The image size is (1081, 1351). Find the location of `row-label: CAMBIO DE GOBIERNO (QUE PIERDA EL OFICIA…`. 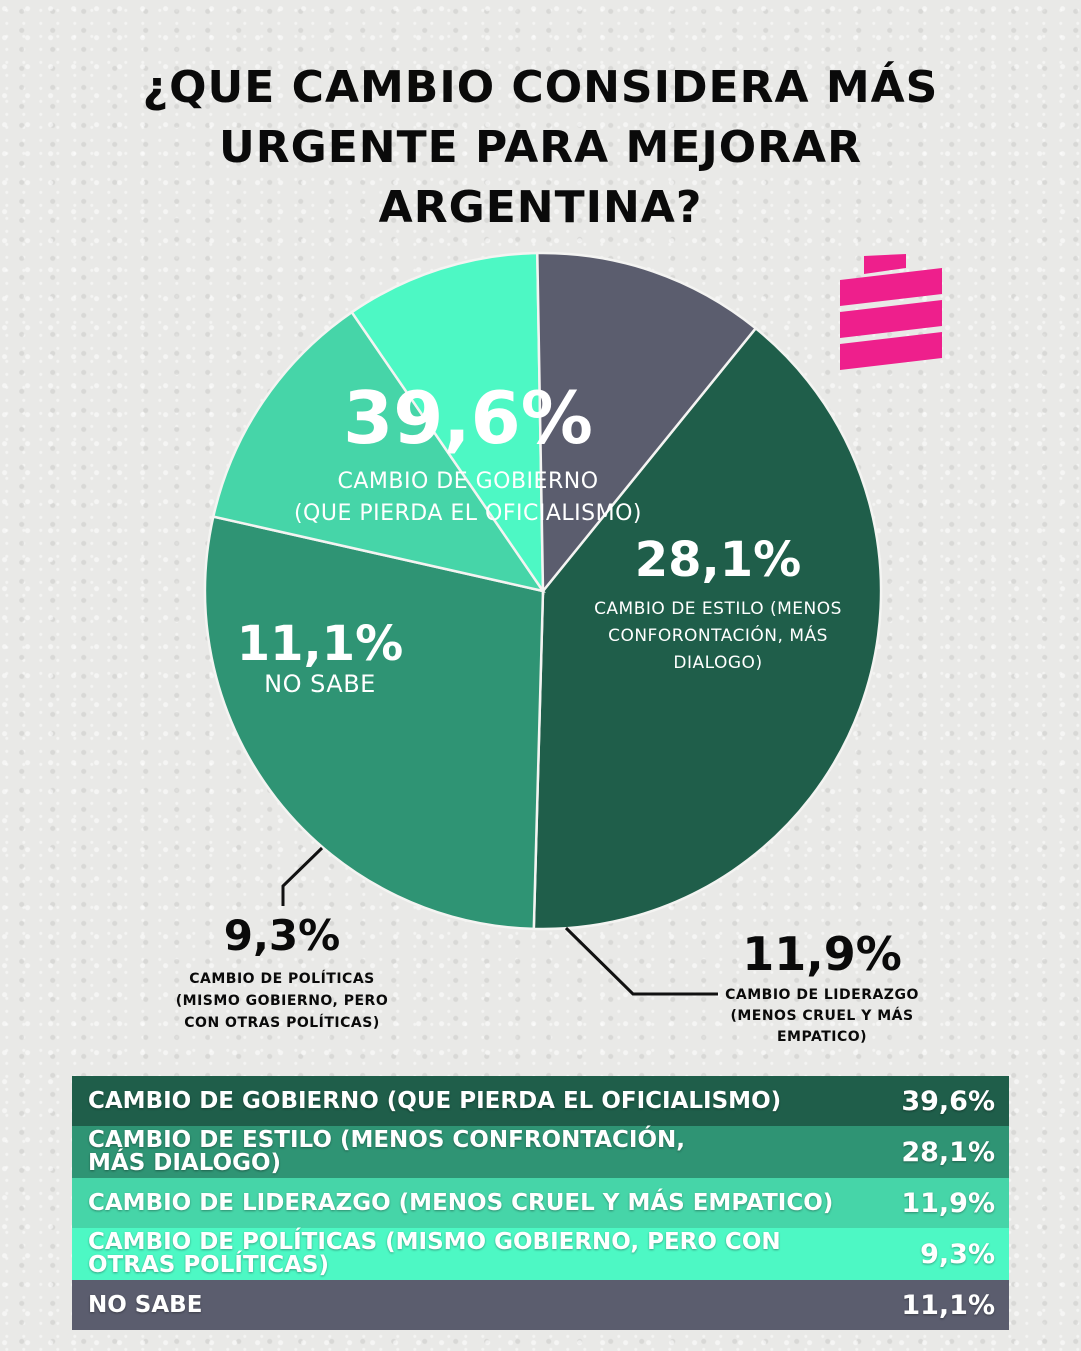

row-label: CAMBIO DE GOBIERNO (QUE PIERDA EL OFICIA… is located at coordinates (465, 1101).